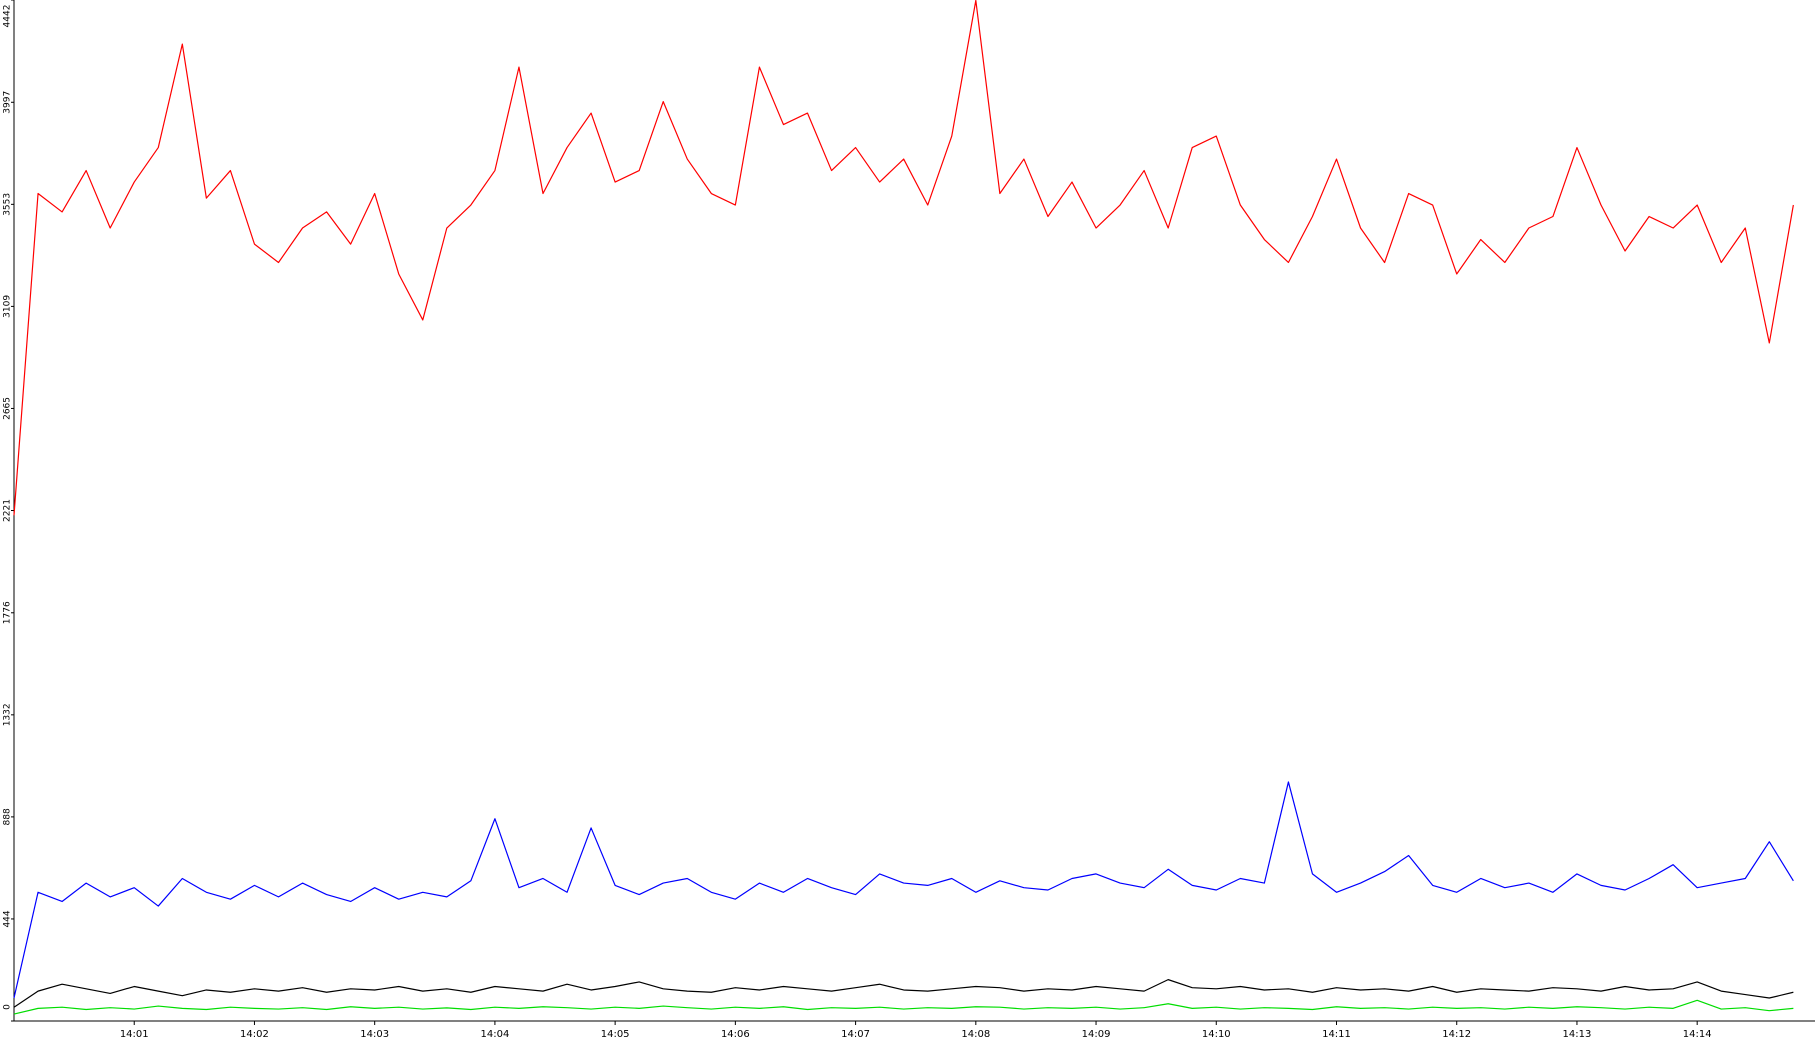 The image size is (1815, 1039). I want to click on x-tick-label: 14:14, so click(1697, 1034).